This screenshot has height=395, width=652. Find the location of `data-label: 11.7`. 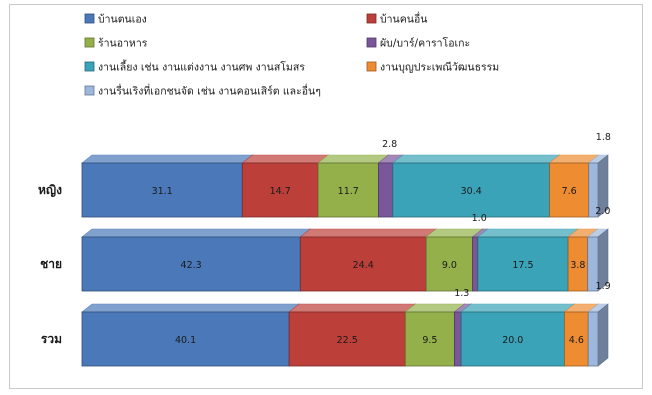

data-label: 11.7 is located at coordinates (348, 191).